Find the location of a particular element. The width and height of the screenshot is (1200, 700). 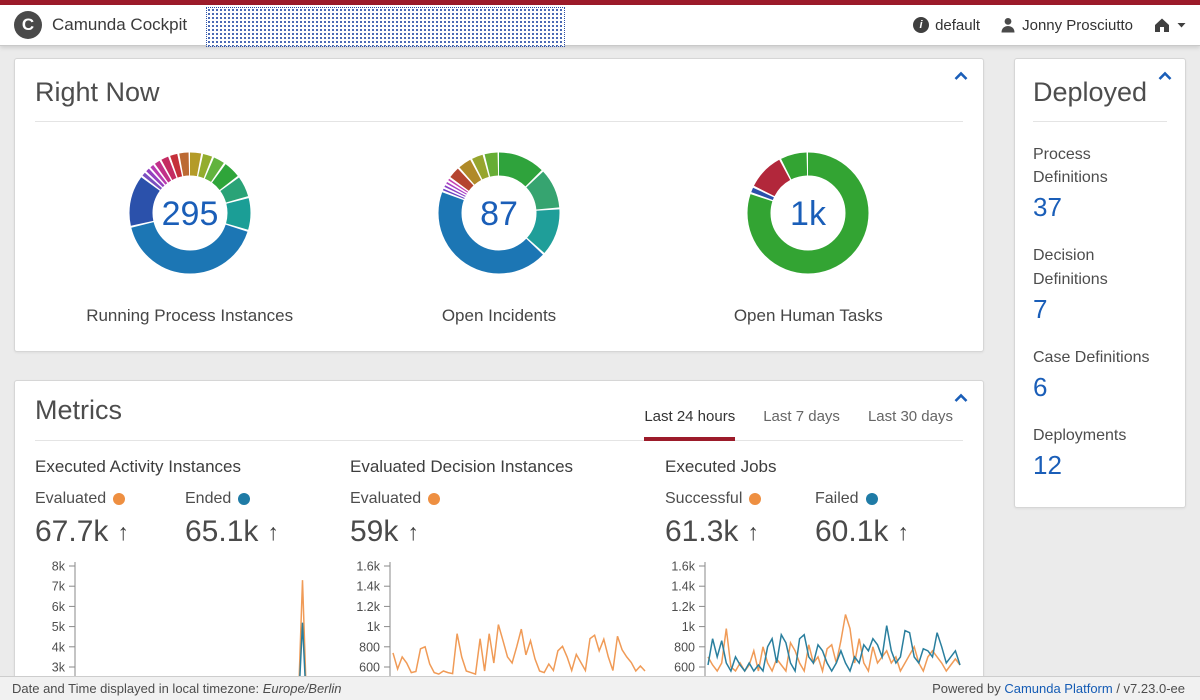

version-label: / v7.23.0-ee is located at coordinates (1148, 688).